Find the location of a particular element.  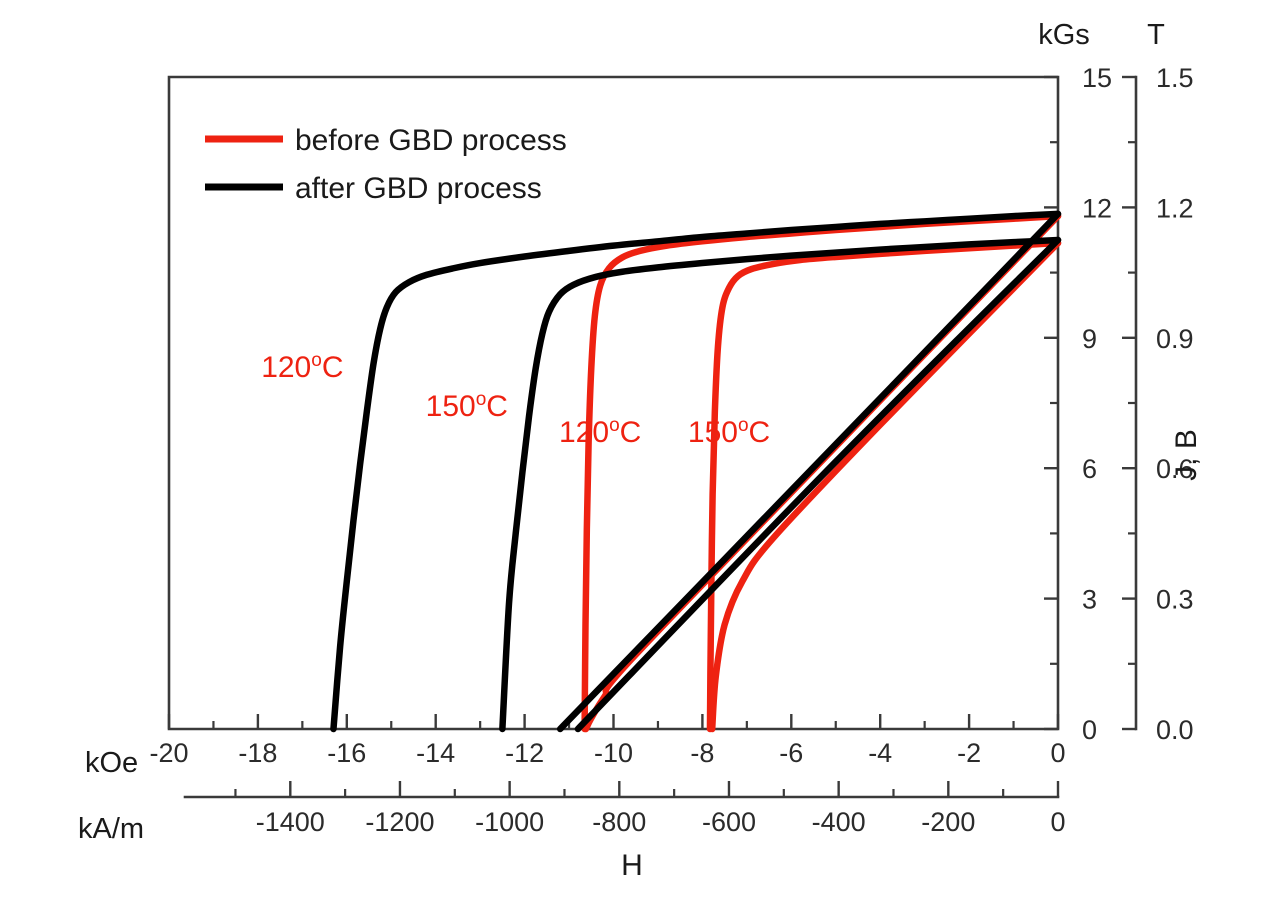

unit-label-kgs: kGs is located at coordinates (1064, 35).